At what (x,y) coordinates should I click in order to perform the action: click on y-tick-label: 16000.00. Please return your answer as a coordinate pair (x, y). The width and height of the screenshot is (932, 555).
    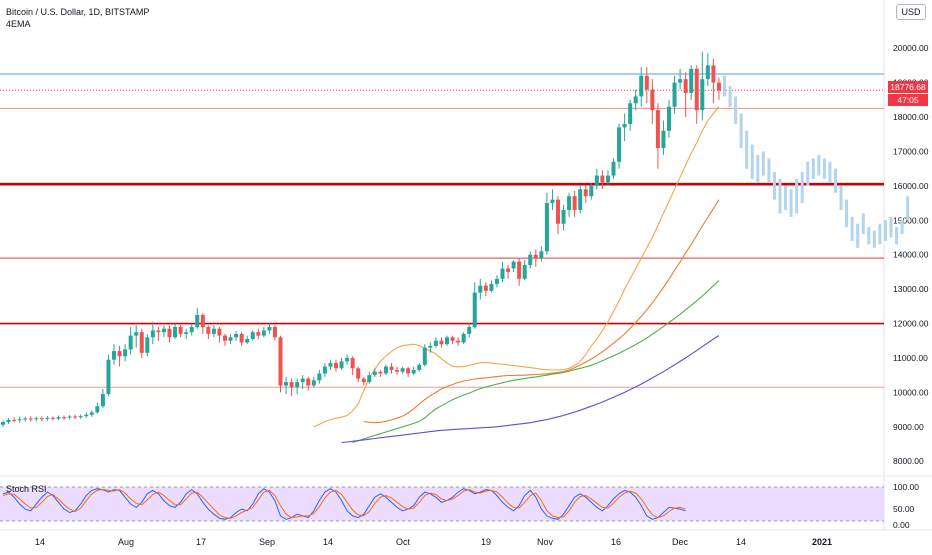
    Looking at the image, I should click on (911, 186).